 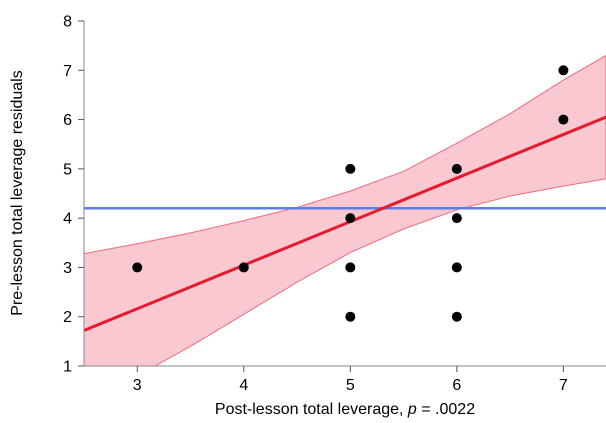 I want to click on x-axis-ticks: 3 4 5 6 7, so click(x=350, y=380).